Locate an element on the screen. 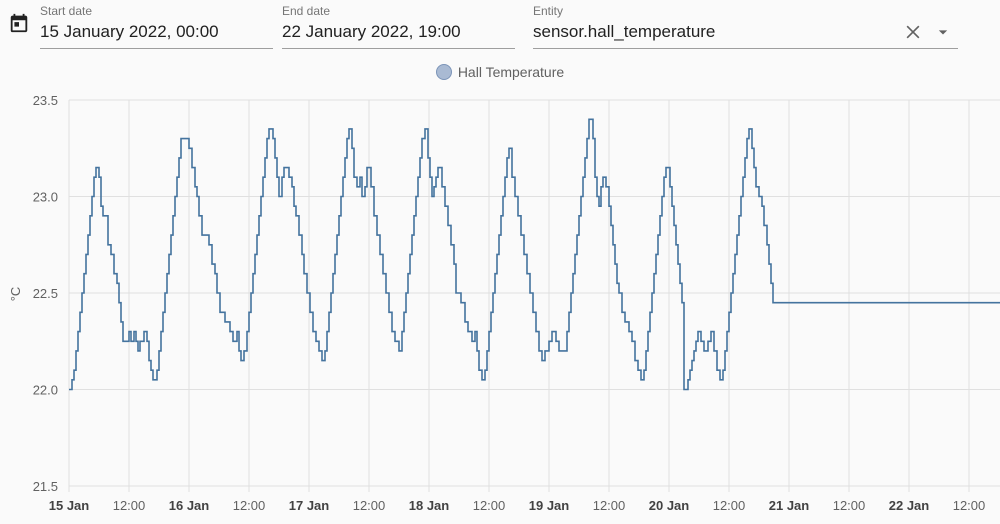 The image size is (1000, 524). legend-item: Hall Temperature is located at coordinates (500, 72).